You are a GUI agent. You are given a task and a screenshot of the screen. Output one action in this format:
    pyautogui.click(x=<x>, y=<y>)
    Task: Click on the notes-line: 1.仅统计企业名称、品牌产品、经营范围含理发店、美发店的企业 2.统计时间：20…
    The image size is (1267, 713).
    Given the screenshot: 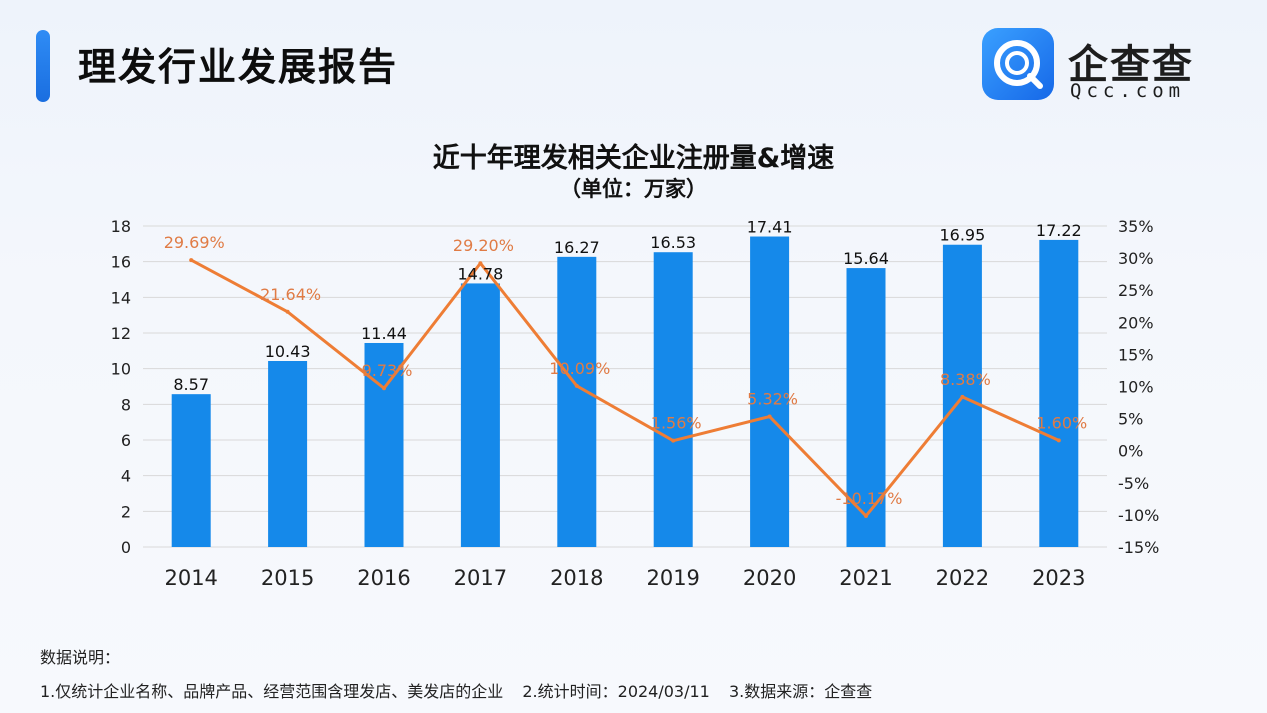 What is the action you would take?
    pyautogui.click(x=463, y=690)
    